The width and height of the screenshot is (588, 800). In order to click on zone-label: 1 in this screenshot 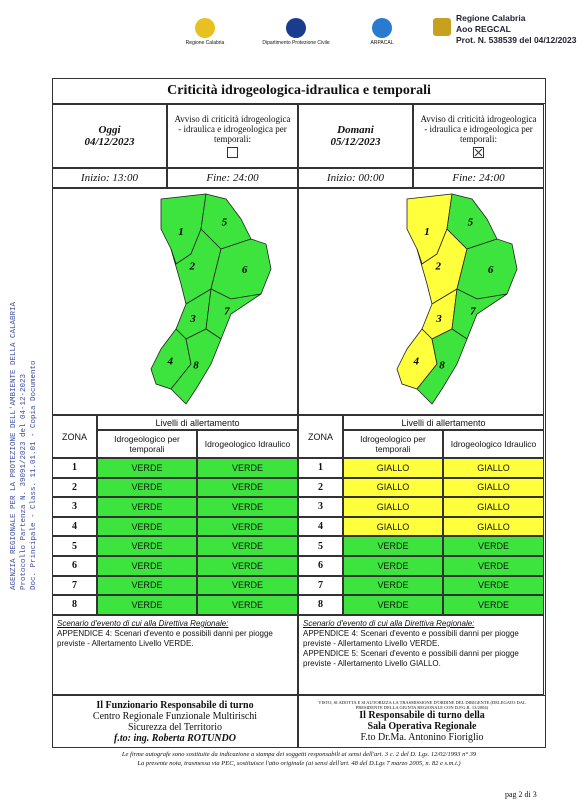, I will do `click(427, 232)`.